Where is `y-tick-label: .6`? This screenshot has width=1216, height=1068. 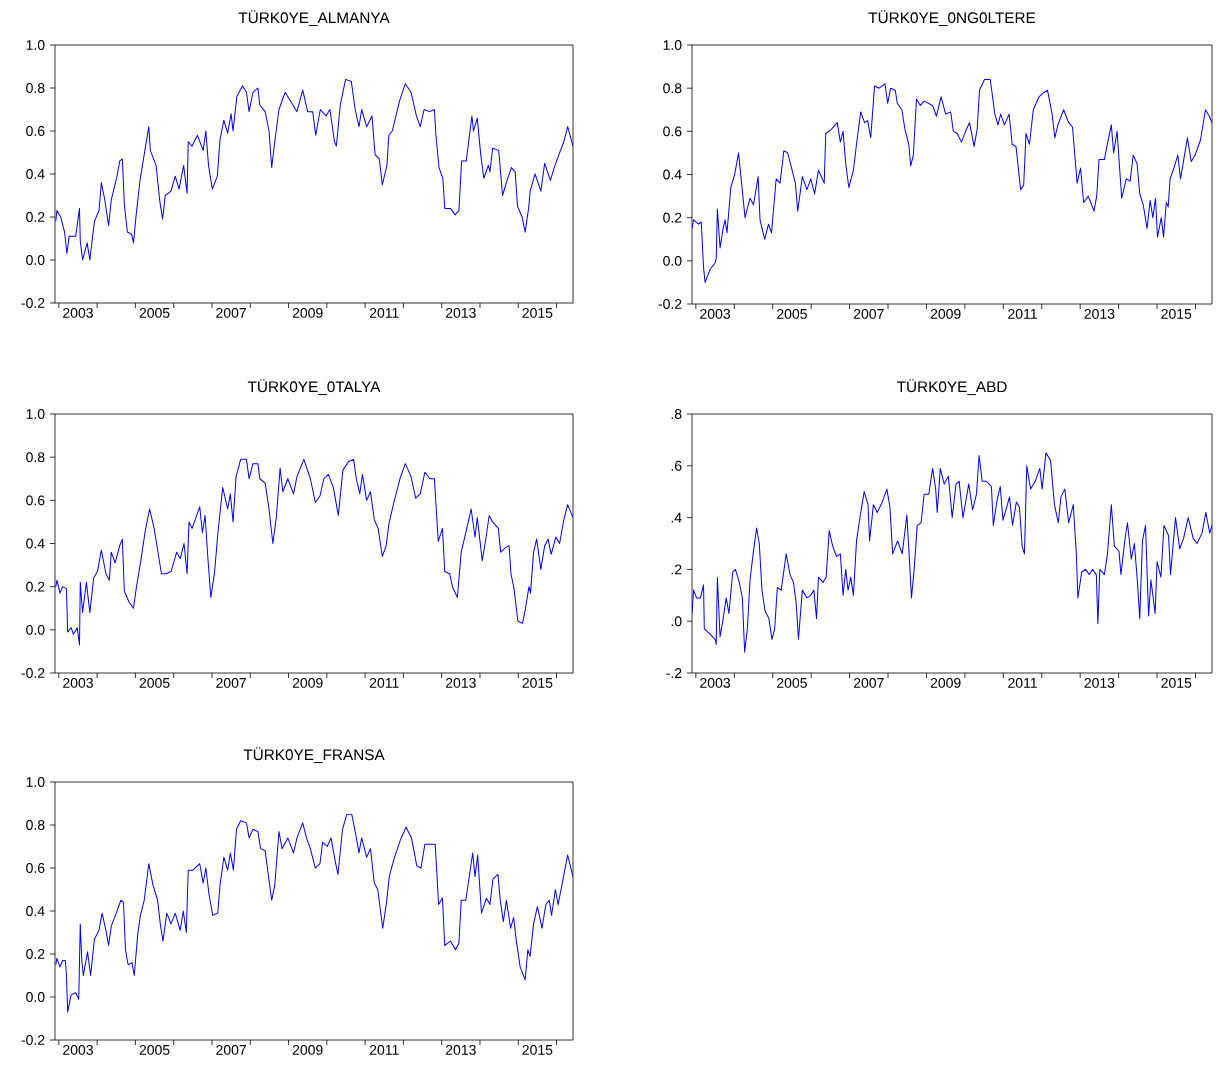 y-tick-label: .6 is located at coordinates (676, 465).